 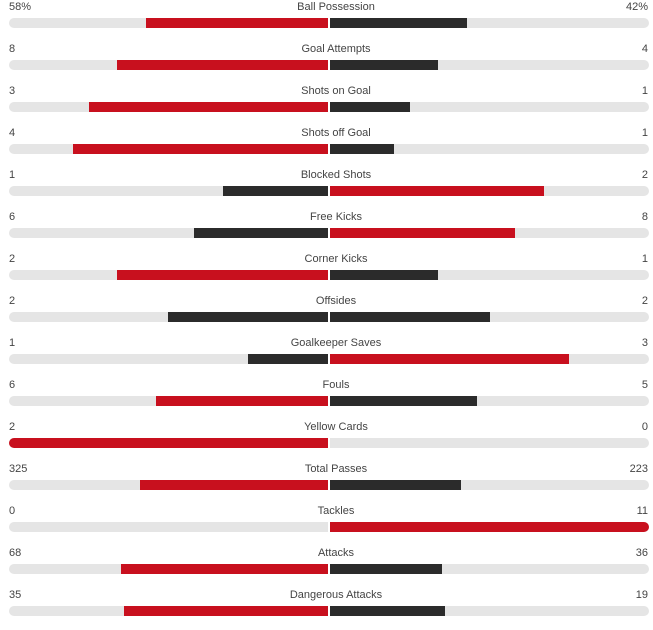 I want to click on stat-label-line: Free Kicks 6 8, so click(x=328, y=217).